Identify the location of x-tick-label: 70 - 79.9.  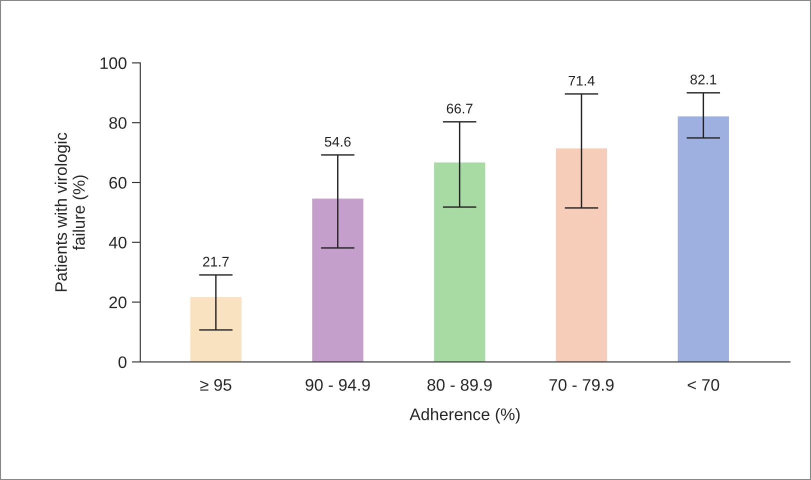
(581, 385).